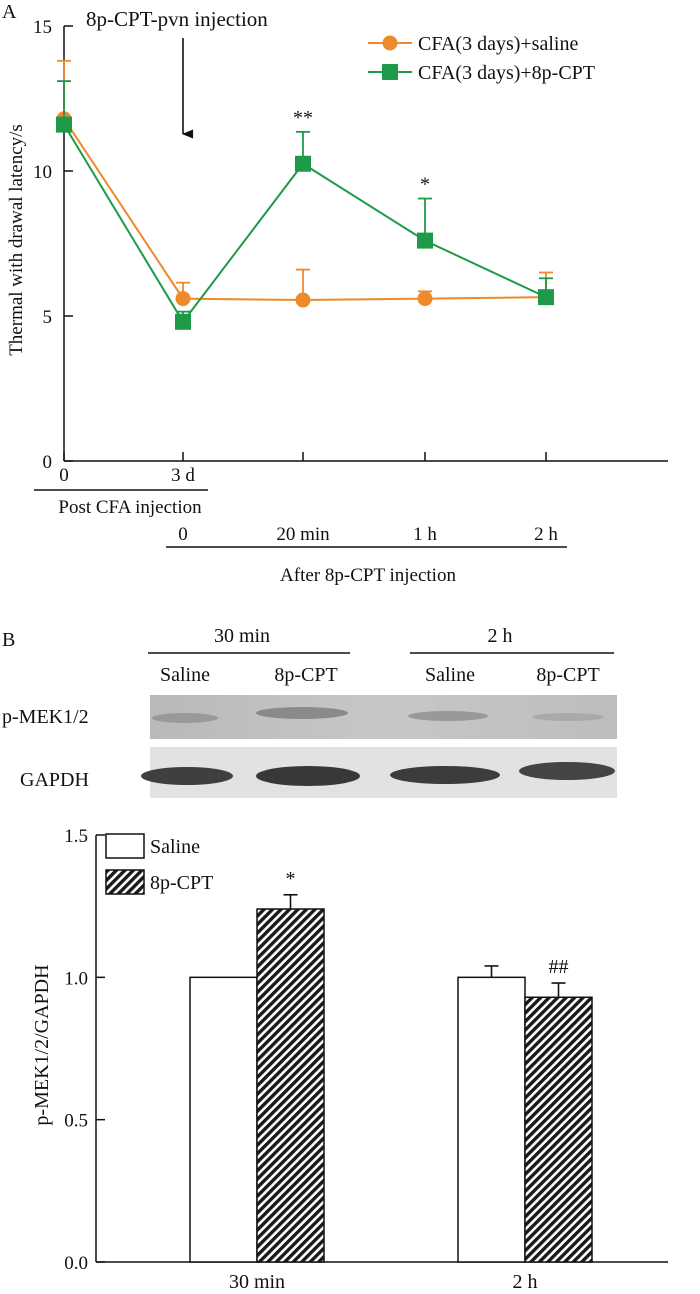 The width and height of the screenshot is (700, 1294). What do you see at coordinates (183, 534) in the screenshot?
I see `after-tick-0: 0` at bounding box center [183, 534].